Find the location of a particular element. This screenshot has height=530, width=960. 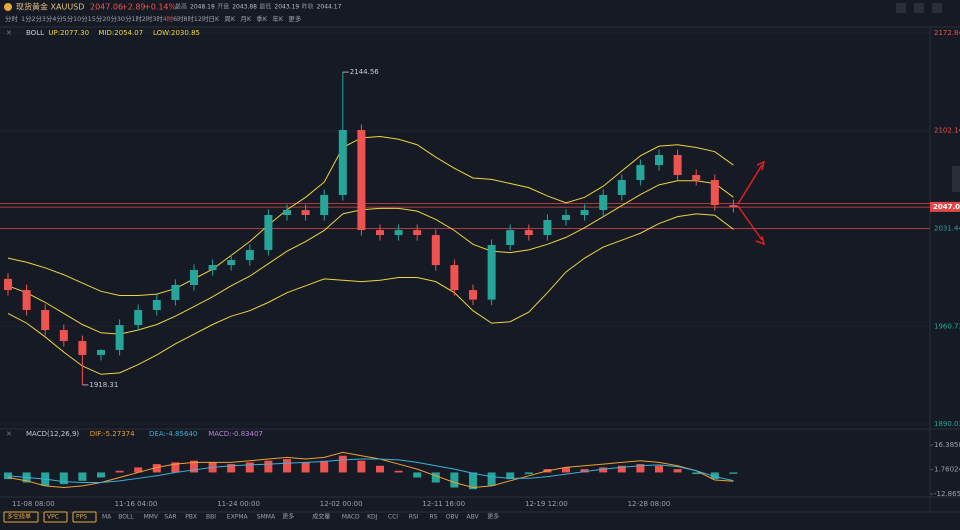

side-toggle is located at coordinates (956, 179).